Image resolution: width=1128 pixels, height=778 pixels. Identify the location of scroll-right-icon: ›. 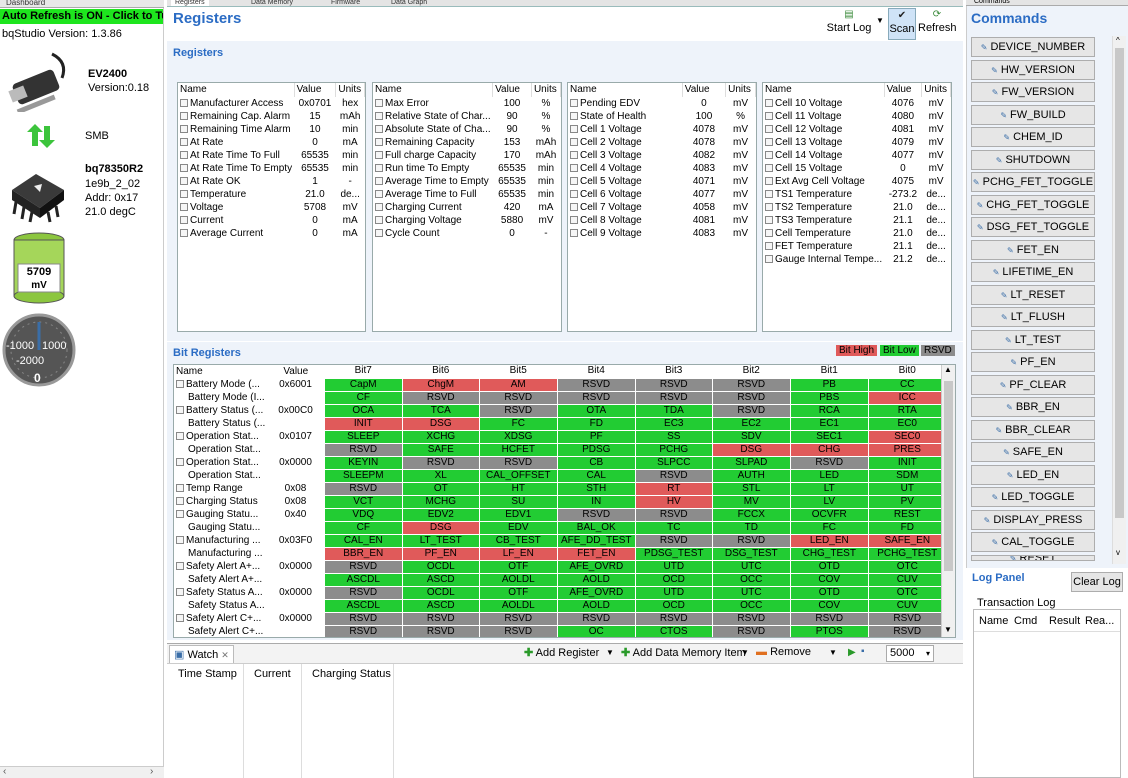
(152, 771).